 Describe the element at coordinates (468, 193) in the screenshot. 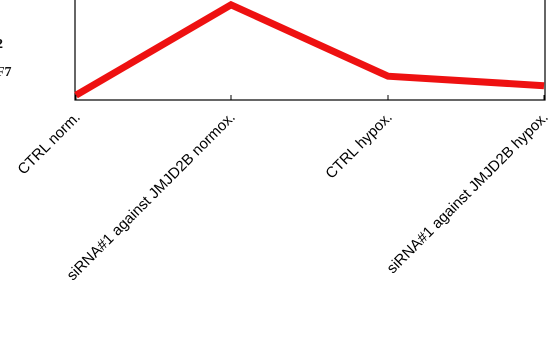

I see `x-tick-label-4: siRNA#1 against JMJD2B hypox.` at that location.